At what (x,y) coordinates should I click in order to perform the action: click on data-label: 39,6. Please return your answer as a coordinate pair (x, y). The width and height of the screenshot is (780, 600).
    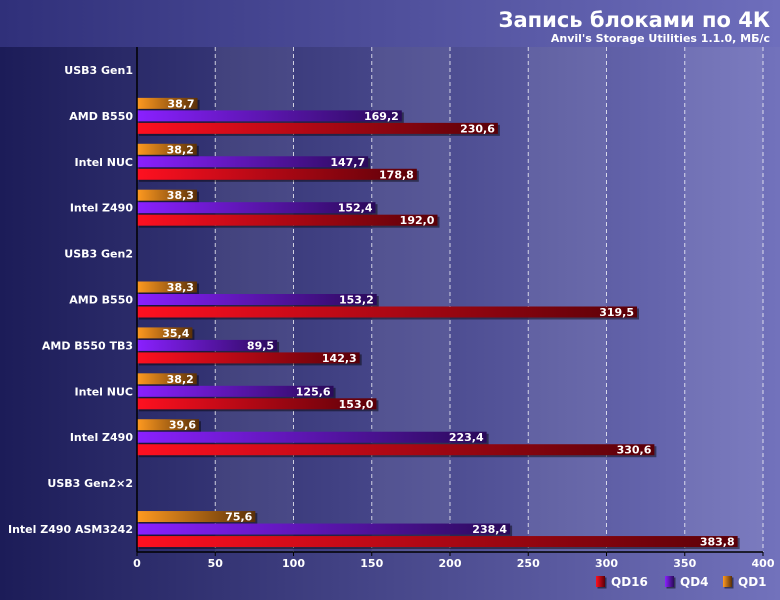
    Looking at the image, I should click on (182, 425).